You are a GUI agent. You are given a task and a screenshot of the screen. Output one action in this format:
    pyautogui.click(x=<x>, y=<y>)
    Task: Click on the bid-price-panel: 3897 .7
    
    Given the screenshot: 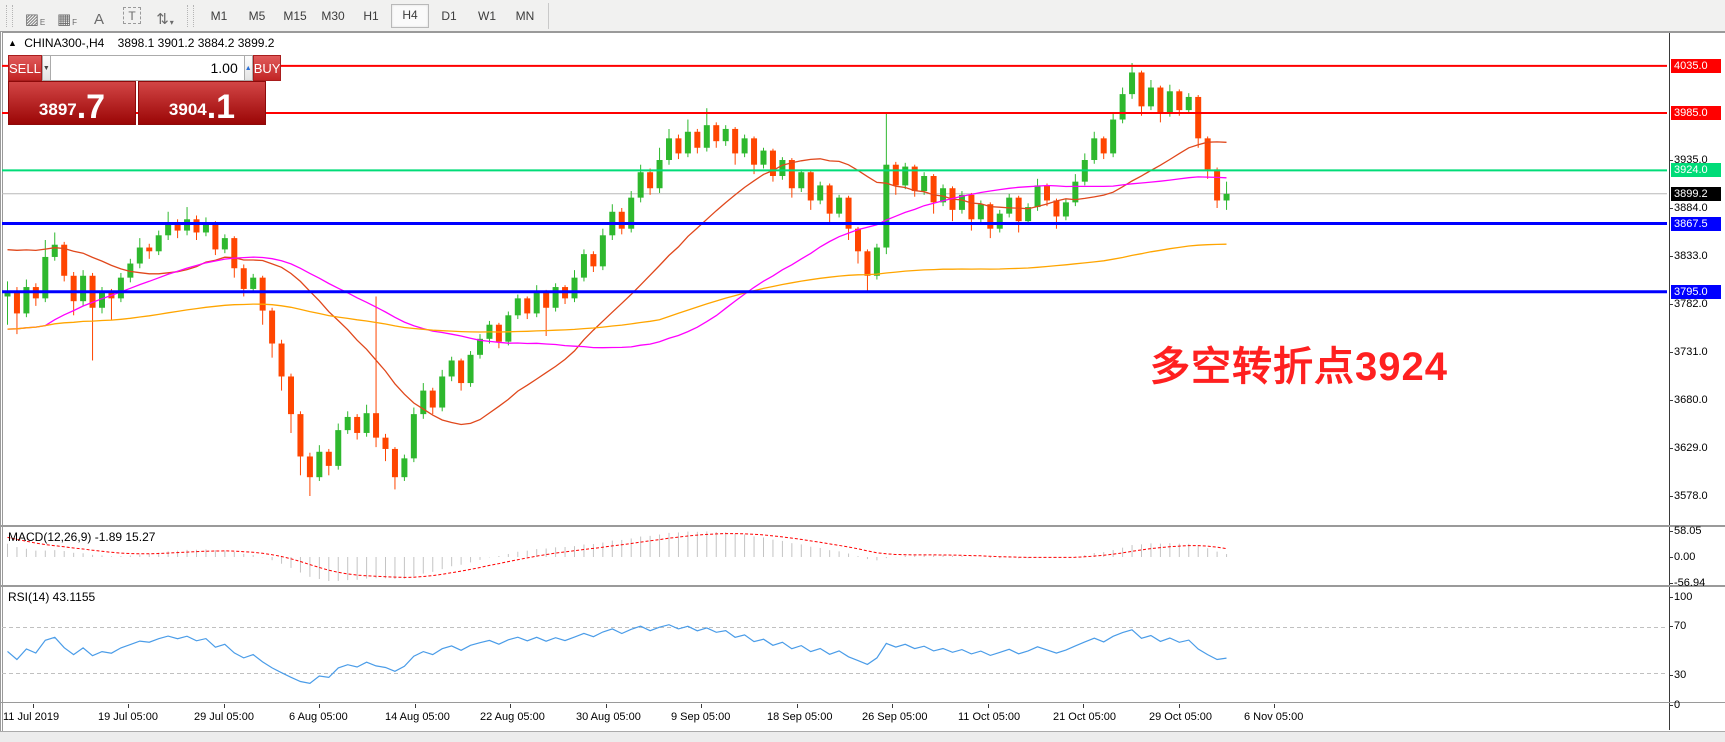 What is the action you would take?
    pyautogui.click(x=72, y=103)
    